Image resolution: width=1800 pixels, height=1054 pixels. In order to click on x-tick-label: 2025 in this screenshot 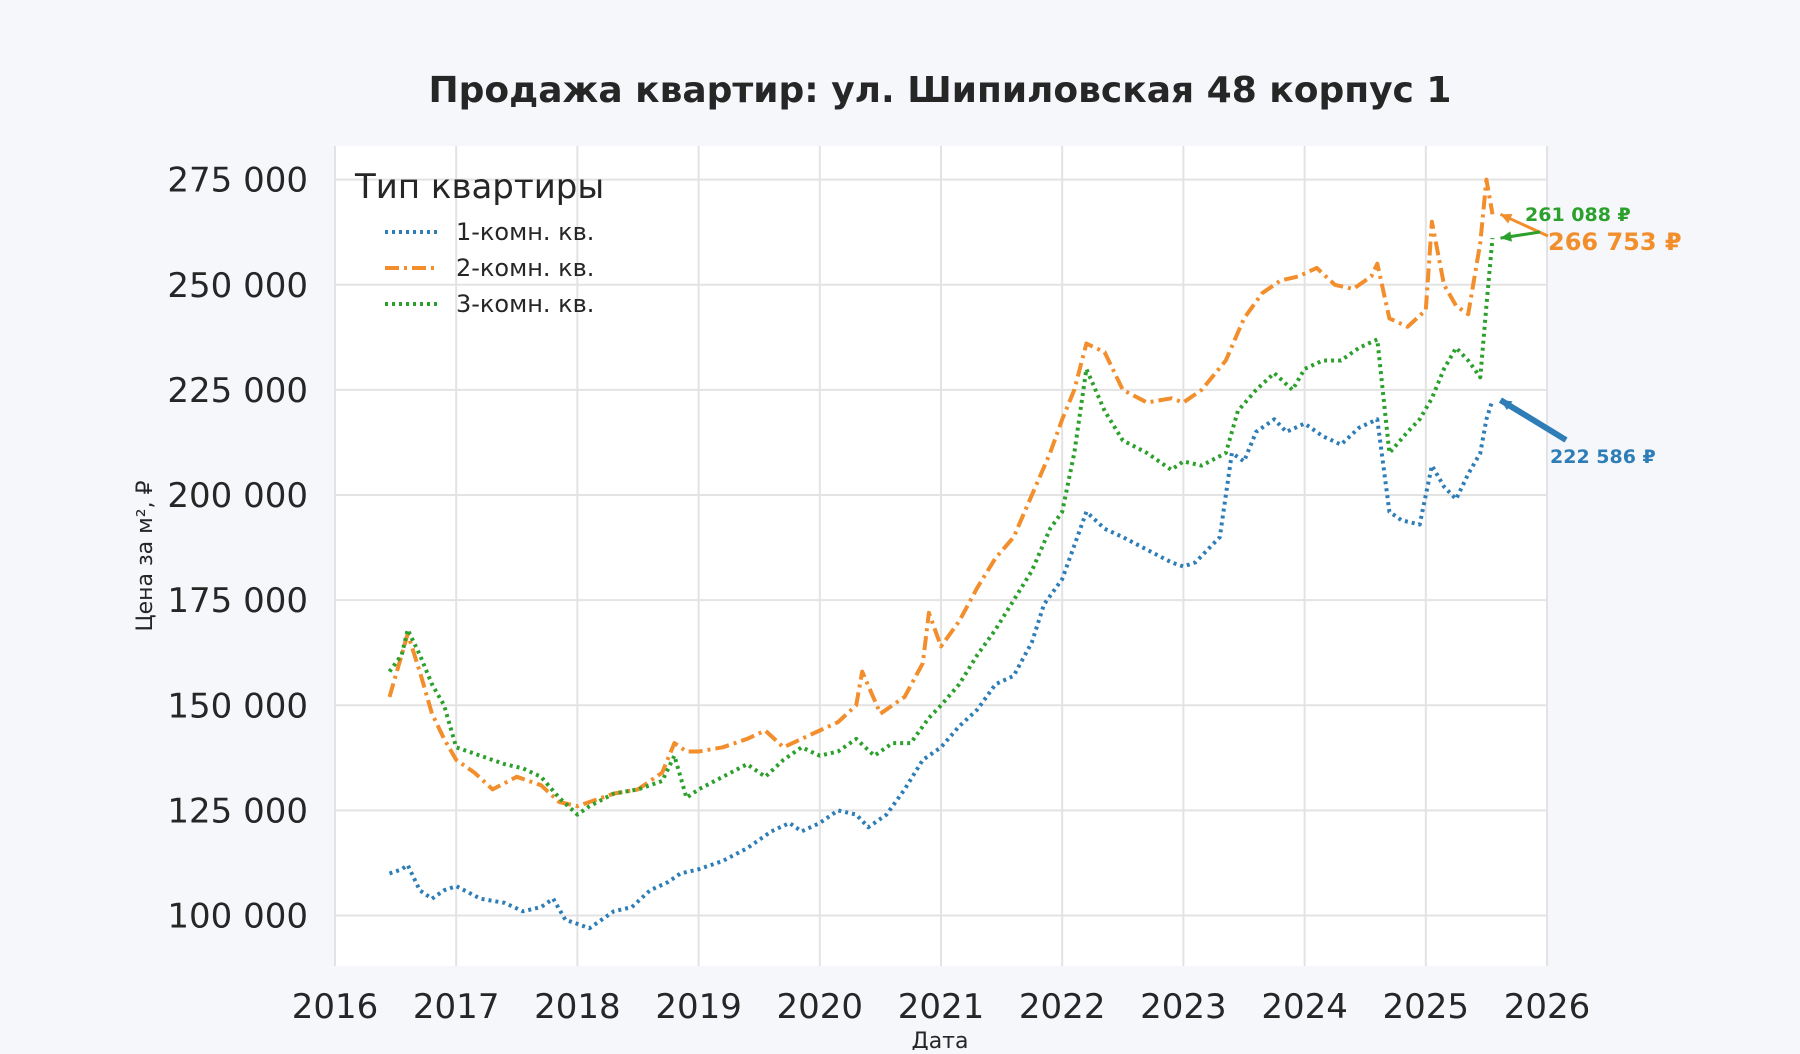, I will do `click(1426, 1007)`.